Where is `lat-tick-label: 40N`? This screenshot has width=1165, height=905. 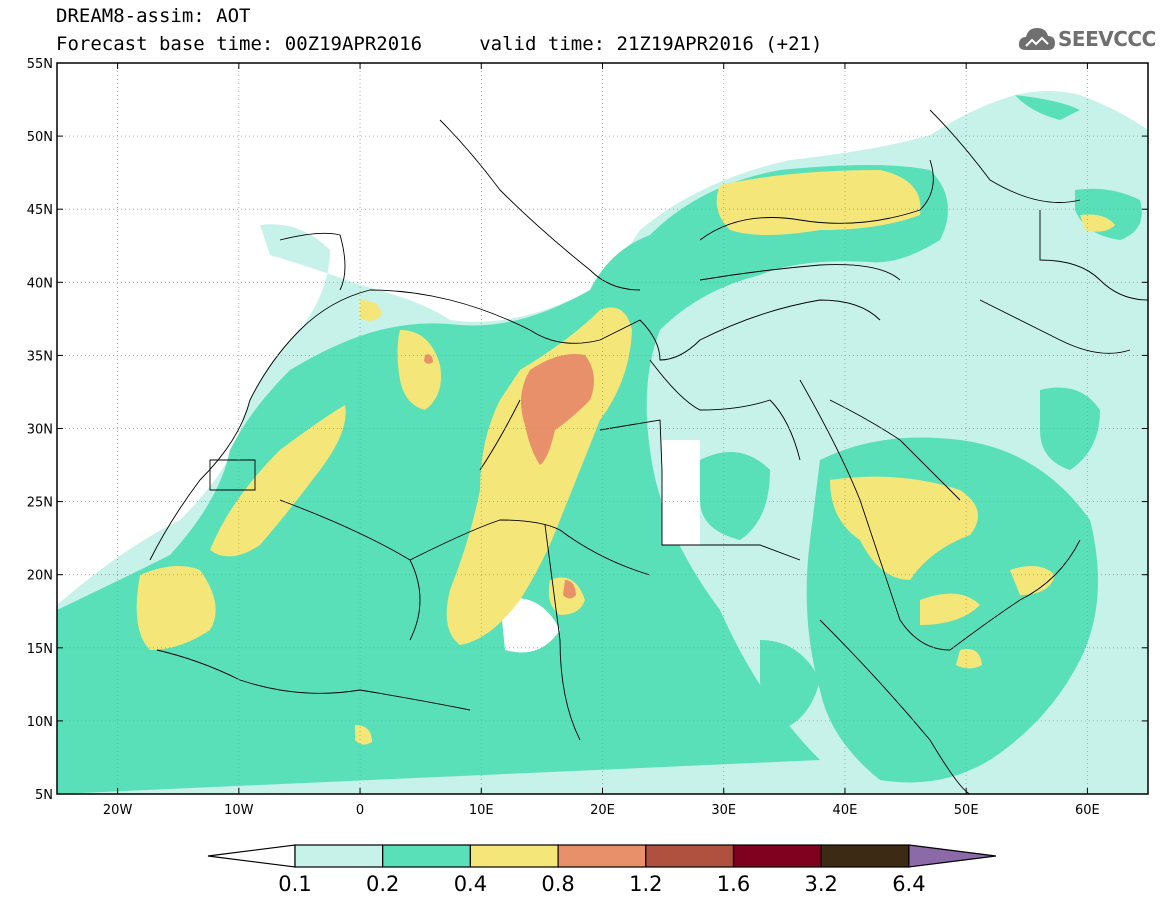
lat-tick-label: 40N is located at coordinates (40, 283).